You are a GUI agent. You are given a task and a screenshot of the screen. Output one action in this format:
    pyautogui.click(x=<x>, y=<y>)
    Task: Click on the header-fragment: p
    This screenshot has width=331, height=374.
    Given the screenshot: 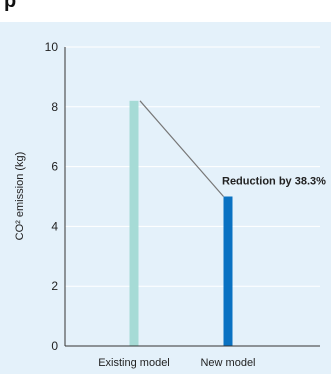 What is the action you would take?
    pyautogui.click(x=10, y=6)
    